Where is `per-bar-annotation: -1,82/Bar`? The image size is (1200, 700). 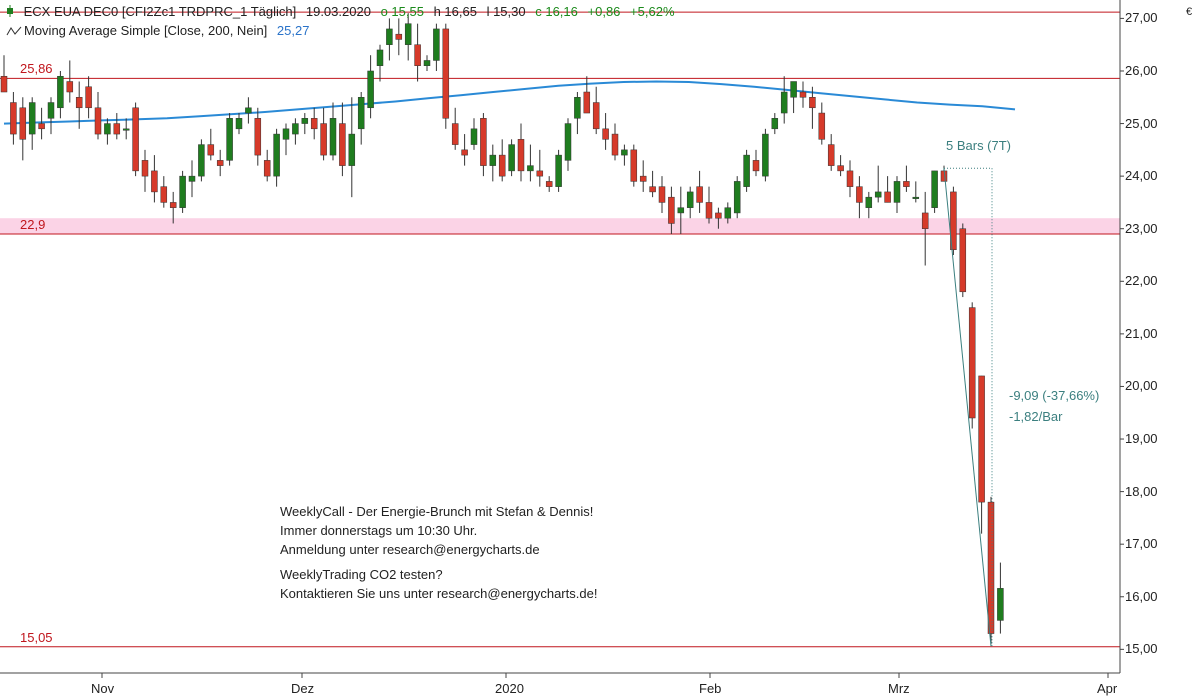
per-bar-annotation: -1,82/Bar is located at coordinates (1036, 416).